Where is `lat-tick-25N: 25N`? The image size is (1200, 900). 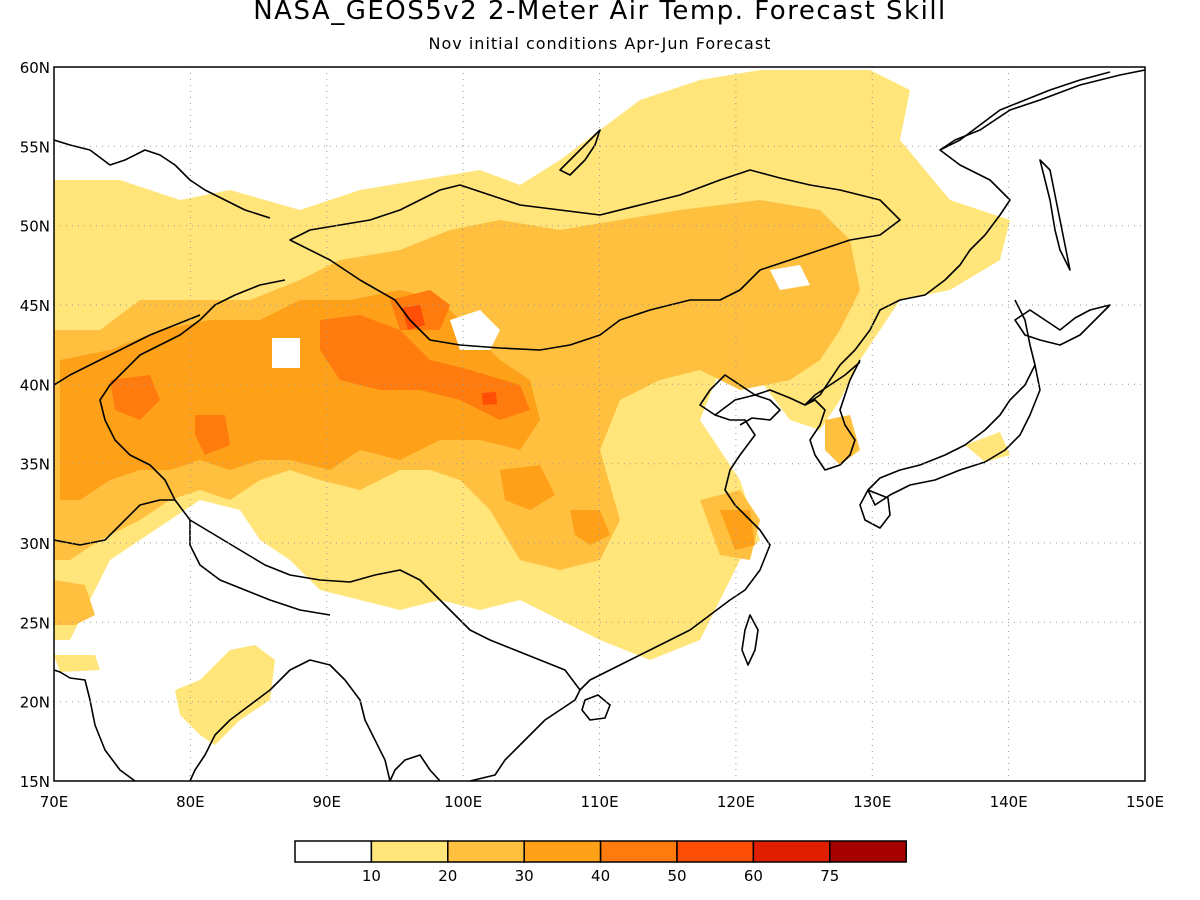
lat-tick-25N: 25N is located at coordinates (35, 623).